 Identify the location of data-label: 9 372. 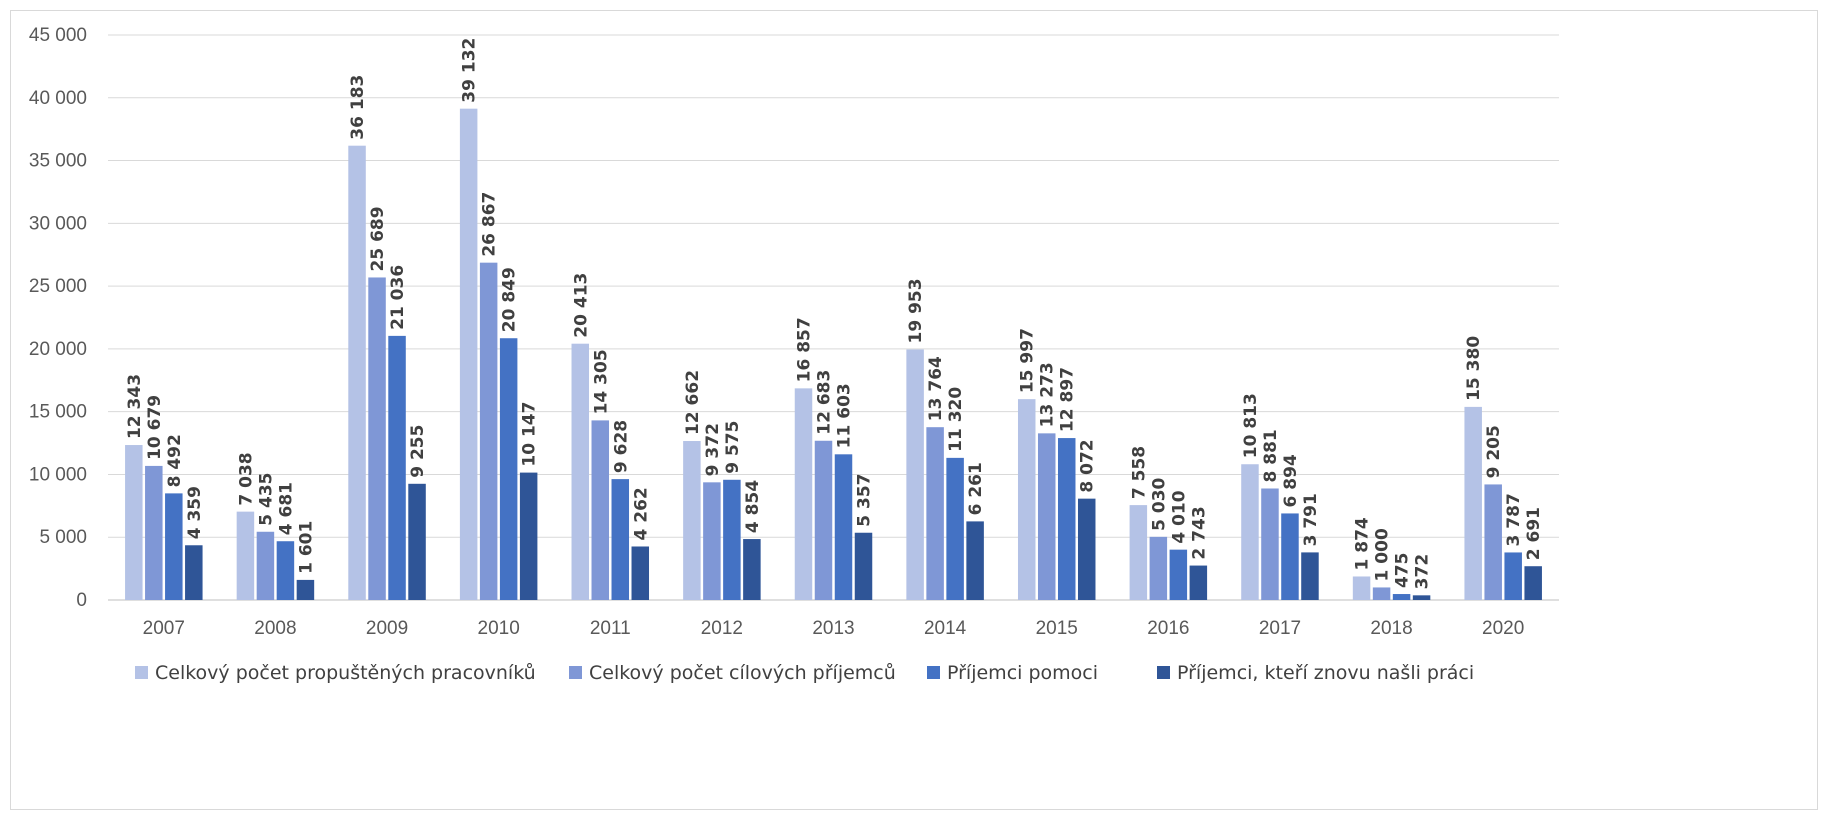
(713, 449).